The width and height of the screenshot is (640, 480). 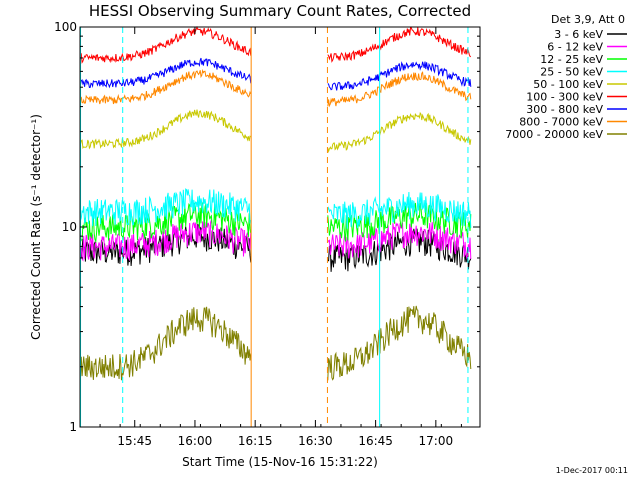 What do you see at coordinates (65, 27) in the screenshot?
I see `y-tick-label: 100` at bounding box center [65, 27].